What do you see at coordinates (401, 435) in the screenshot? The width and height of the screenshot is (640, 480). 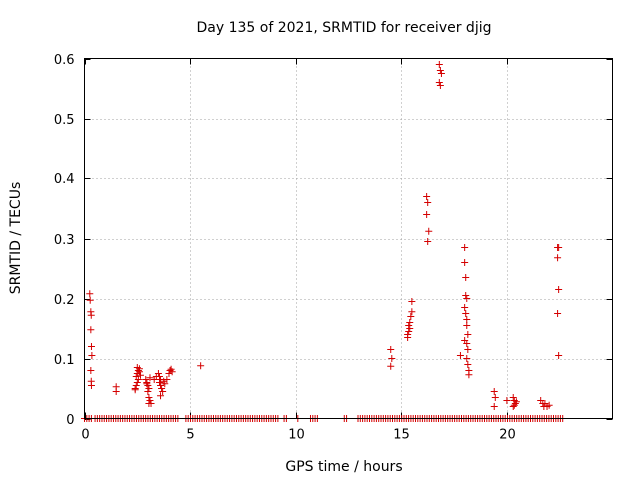 I see `x-tick-label: 15` at bounding box center [401, 435].